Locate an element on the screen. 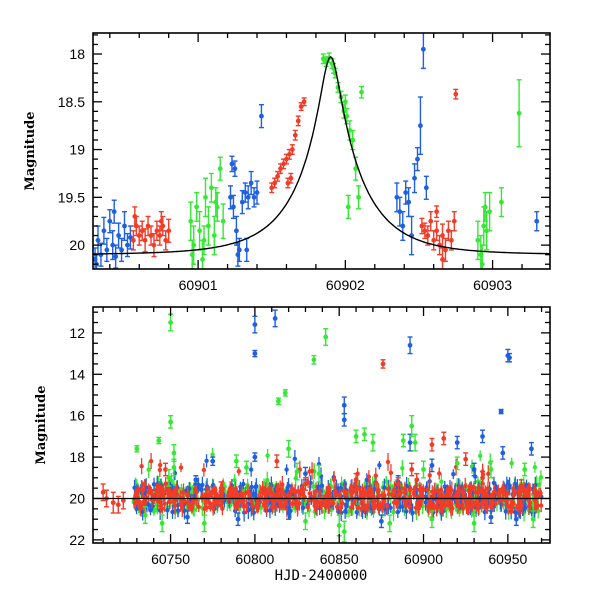  bottom-x-tick-labels: 60750 60800 60850 60900 60950 is located at coordinates (339, 559).